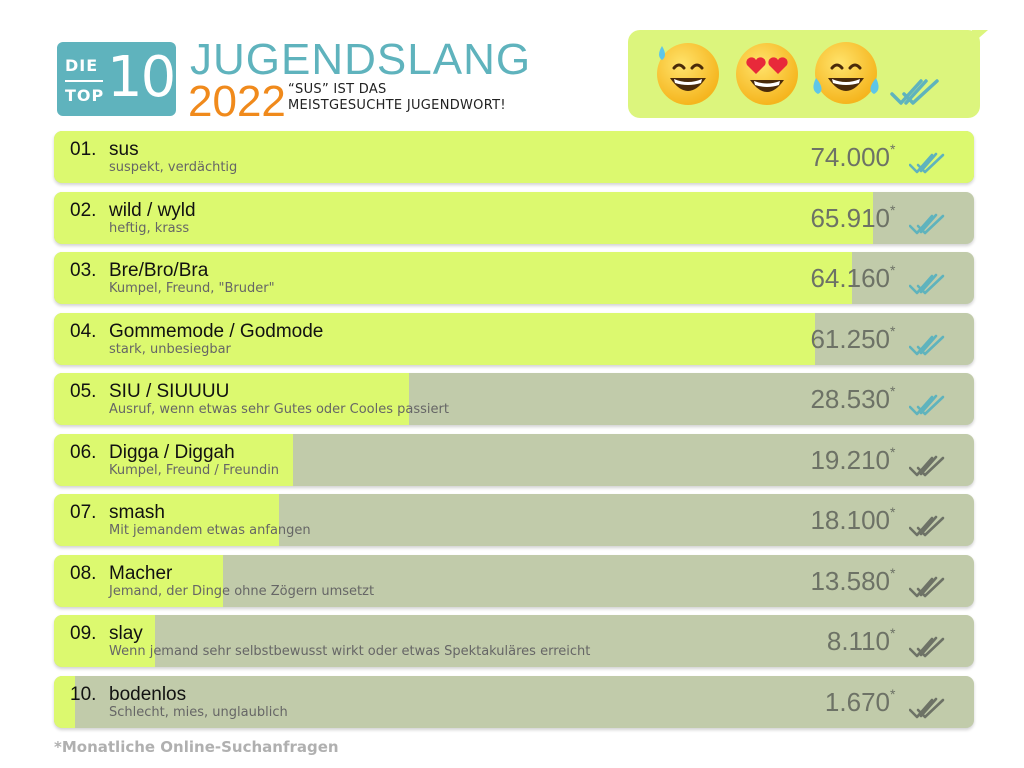  I want to click on logo-top: TOP, so click(85, 95).